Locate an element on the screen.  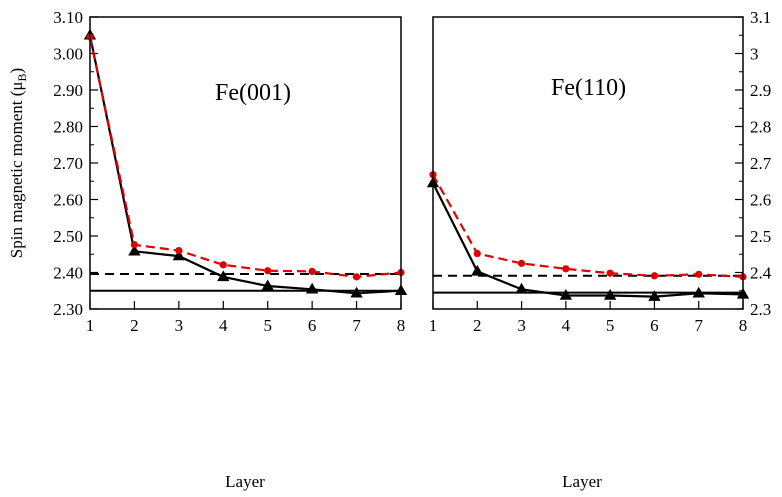
panel-fe001-xtick-label: 6 is located at coordinates (312, 325).